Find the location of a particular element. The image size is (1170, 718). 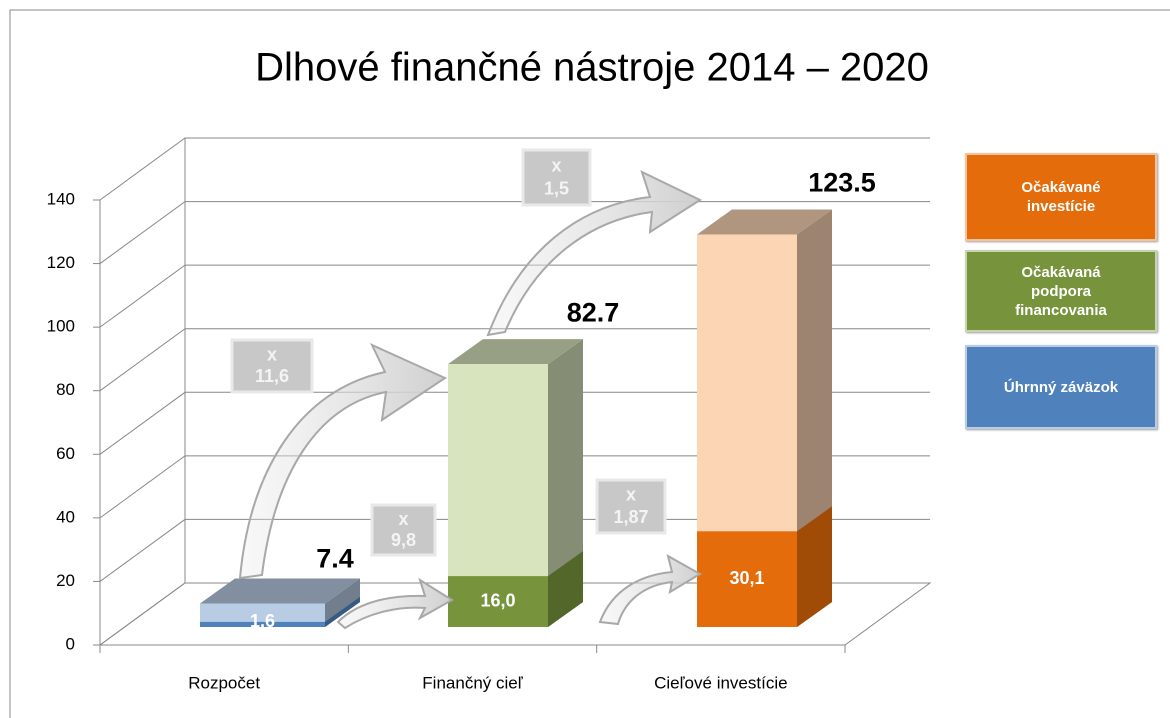

y-tick-label: 20 is located at coordinates (65, 580).